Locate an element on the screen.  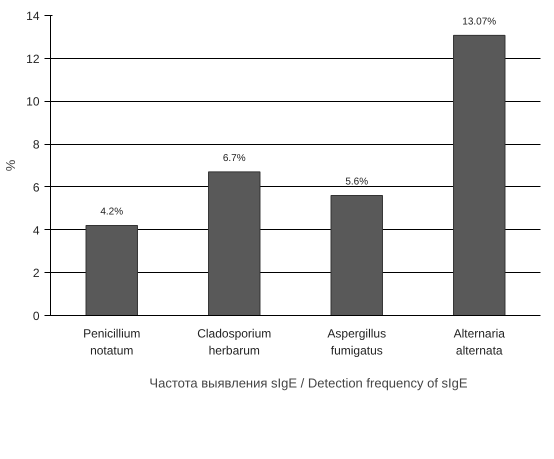
x-tick-label: Aspergillus fumigatus is located at coordinates (356, 342).